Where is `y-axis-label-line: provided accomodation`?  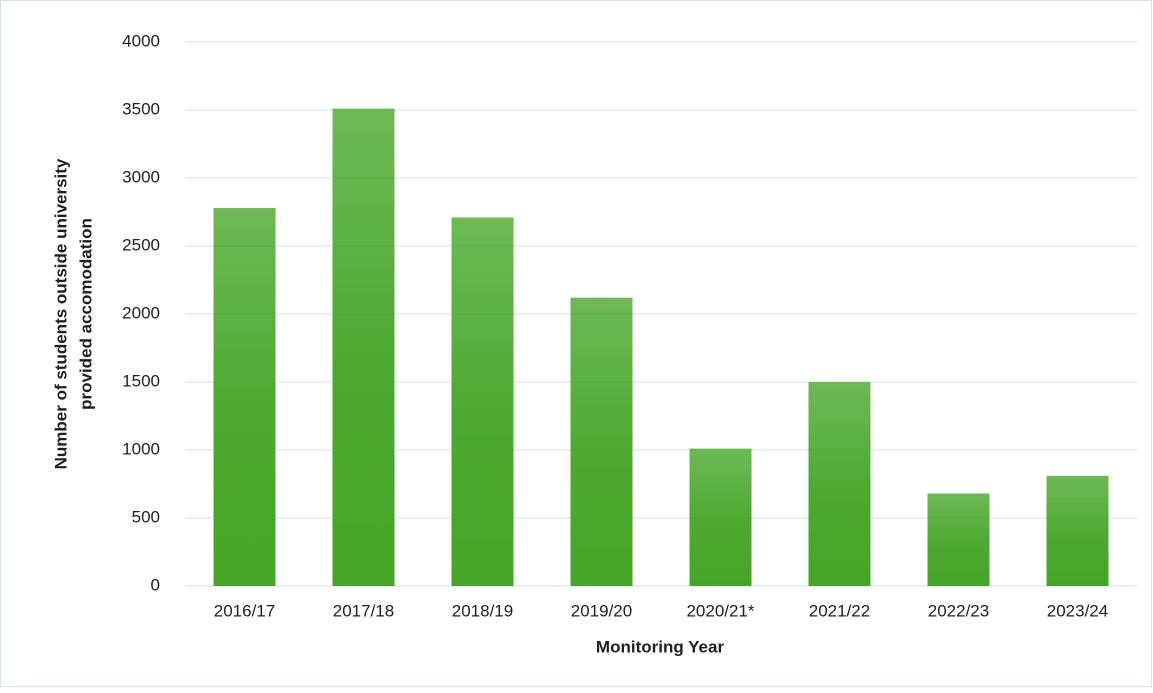 y-axis-label-line: provided accomodation is located at coordinates (85, 314).